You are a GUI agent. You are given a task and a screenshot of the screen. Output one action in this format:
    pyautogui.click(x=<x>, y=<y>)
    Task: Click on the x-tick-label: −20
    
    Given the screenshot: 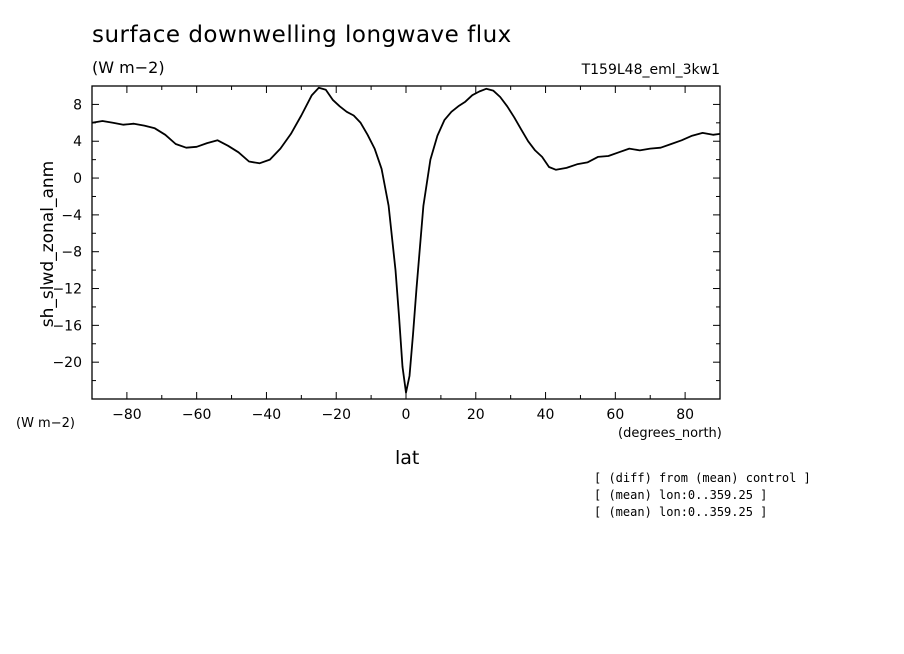 What is the action you would take?
    pyautogui.click(x=336, y=415)
    